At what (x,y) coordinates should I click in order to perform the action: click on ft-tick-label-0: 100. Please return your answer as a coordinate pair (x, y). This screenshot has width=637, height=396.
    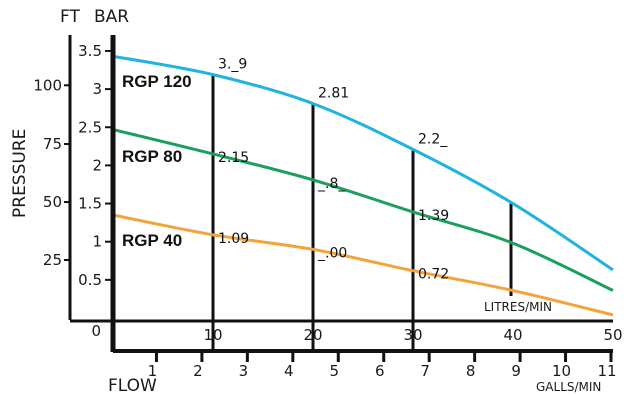
    Looking at the image, I should click on (47, 85).